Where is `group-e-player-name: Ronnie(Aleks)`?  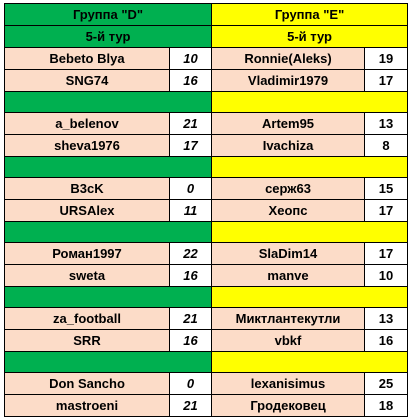 group-e-player-name: Ronnie(Aleks) is located at coordinates (288, 58).